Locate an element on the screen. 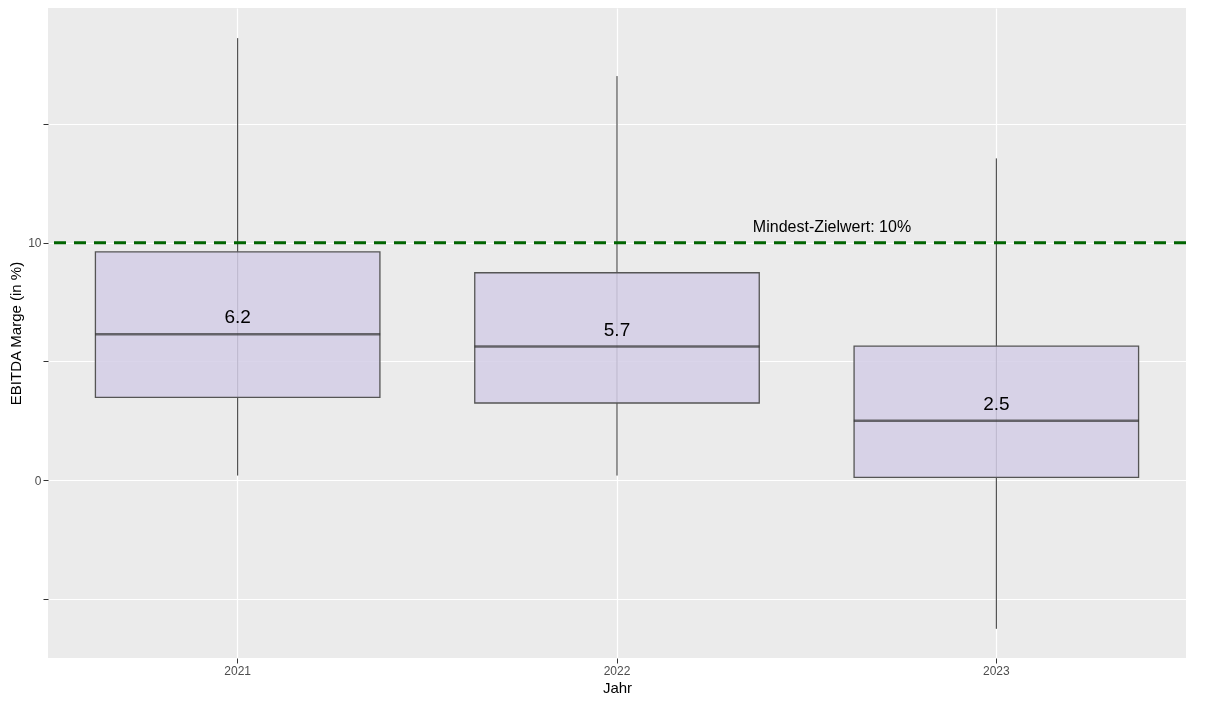 The height and width of the screenshot is (718, 1218). annotation: 6.2 is located at coordinates (237, 317).